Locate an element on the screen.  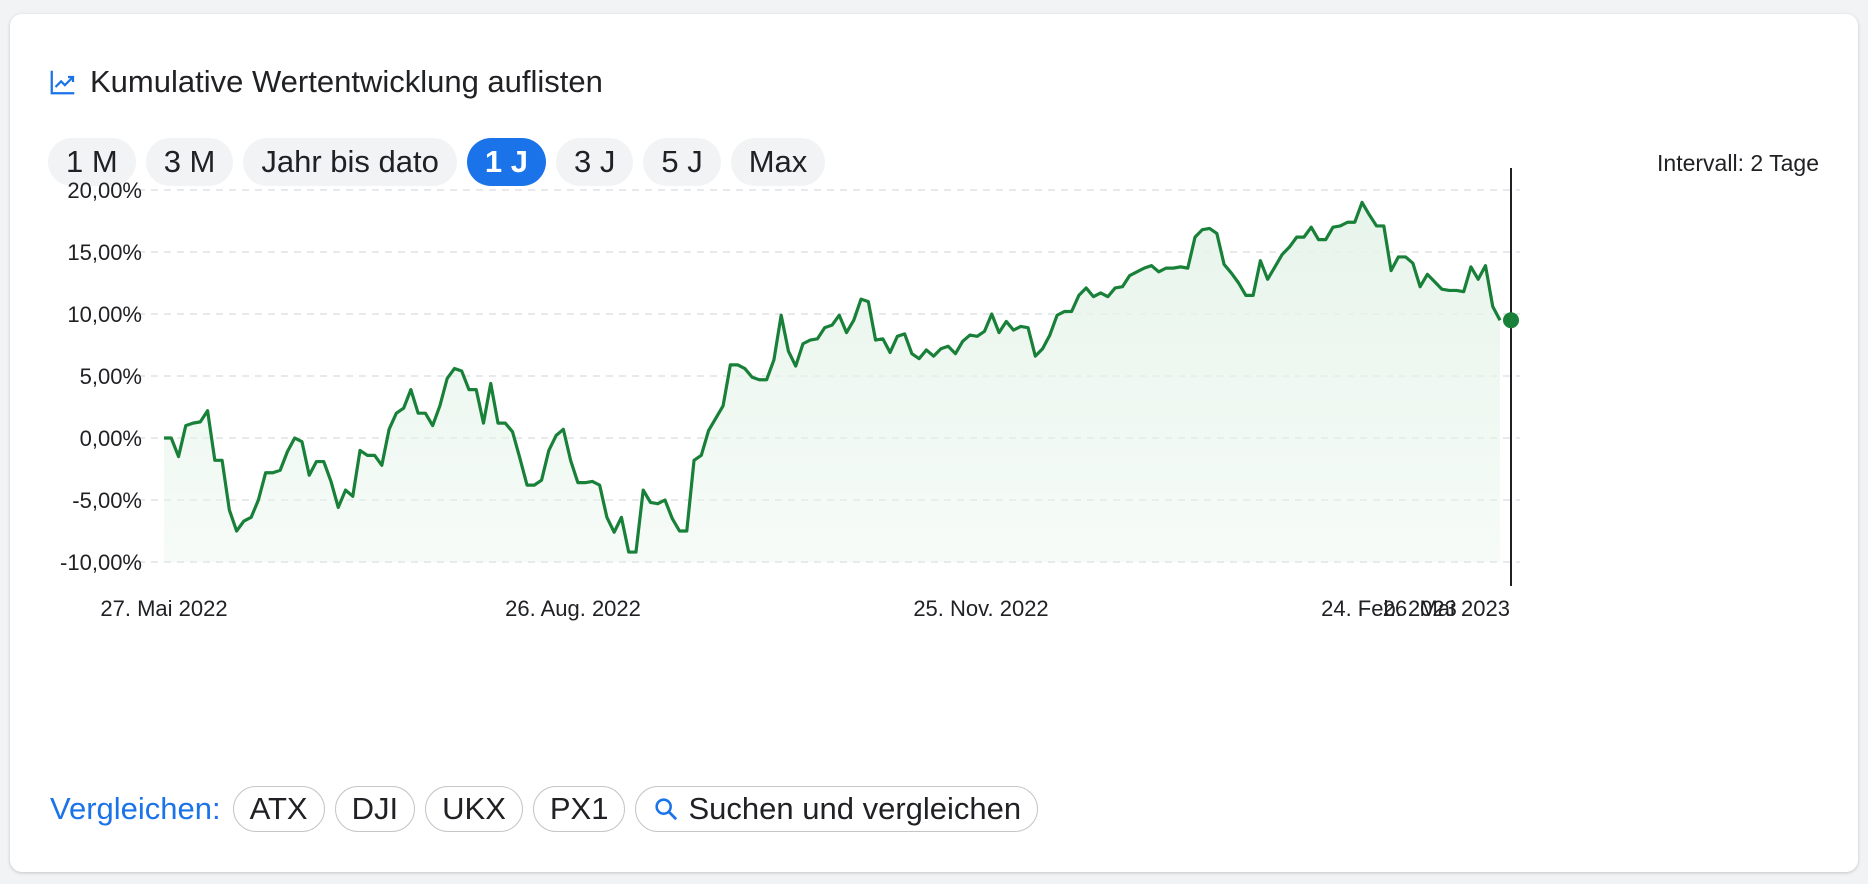
compare-label: Vergleichen: is located at coordinates (135, 808).